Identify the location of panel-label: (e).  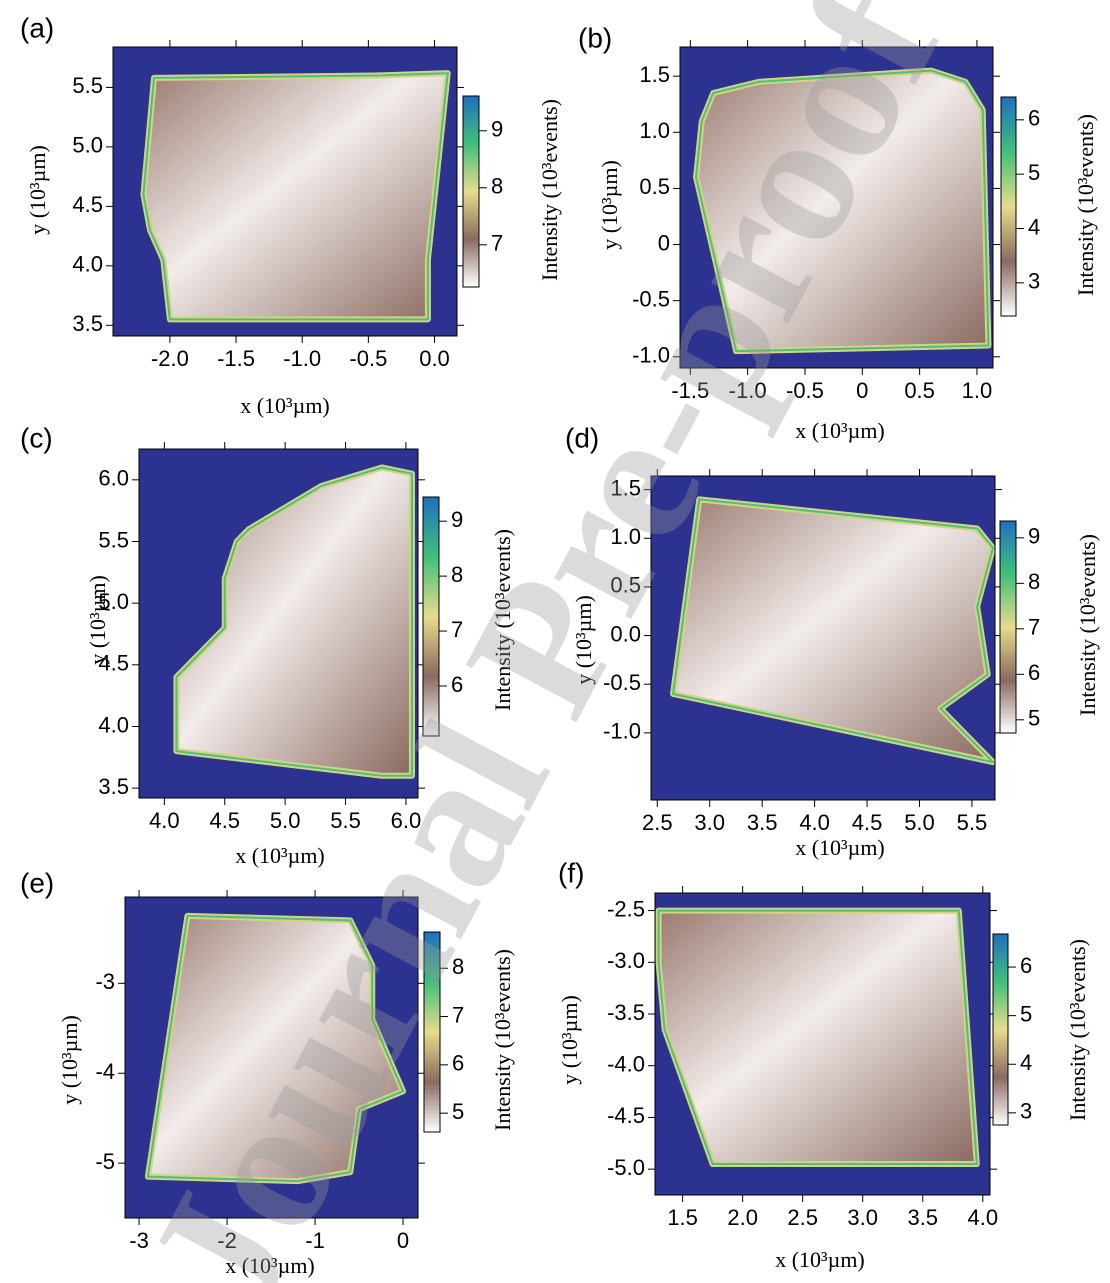
(37, 882).